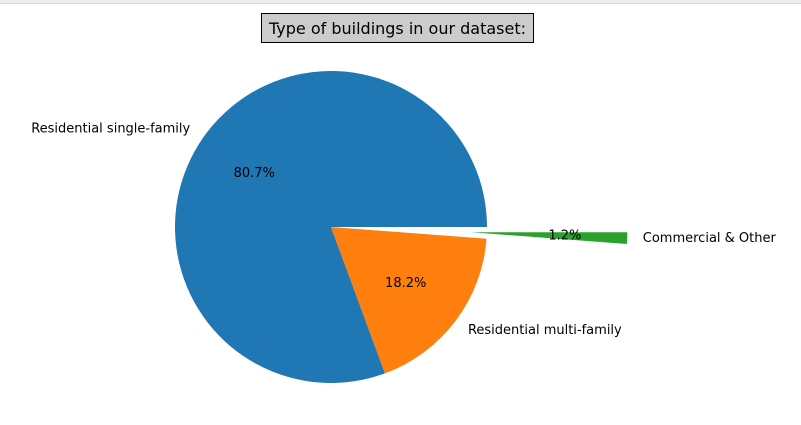  What do you see at coordinates (400, 2) in the screenshot?
I see `window-top-border` at bounding box center [400, 2].